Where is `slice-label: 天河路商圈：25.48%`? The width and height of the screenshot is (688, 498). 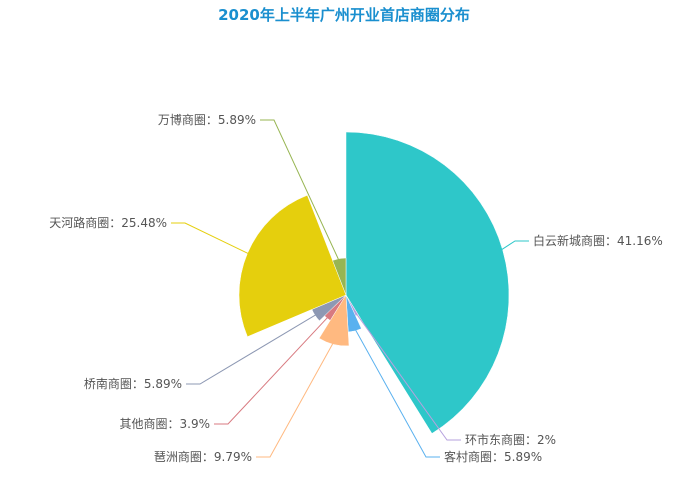
slice-label: 天河路商圈：25.48% is located at coordinates (108, 222).